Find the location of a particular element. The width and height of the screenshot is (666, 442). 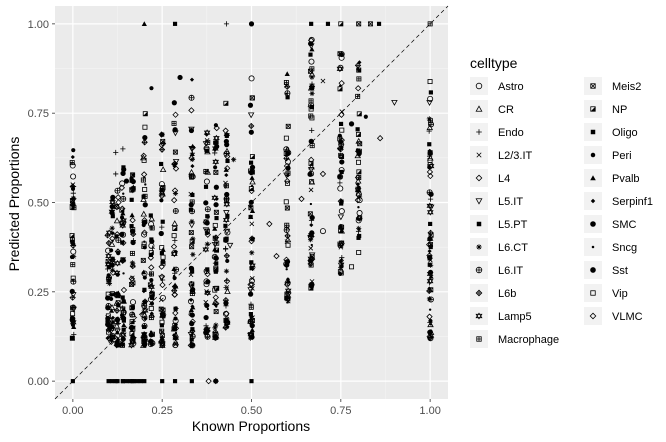

legend-label: L5.IT is located at coordinates (510, 202).